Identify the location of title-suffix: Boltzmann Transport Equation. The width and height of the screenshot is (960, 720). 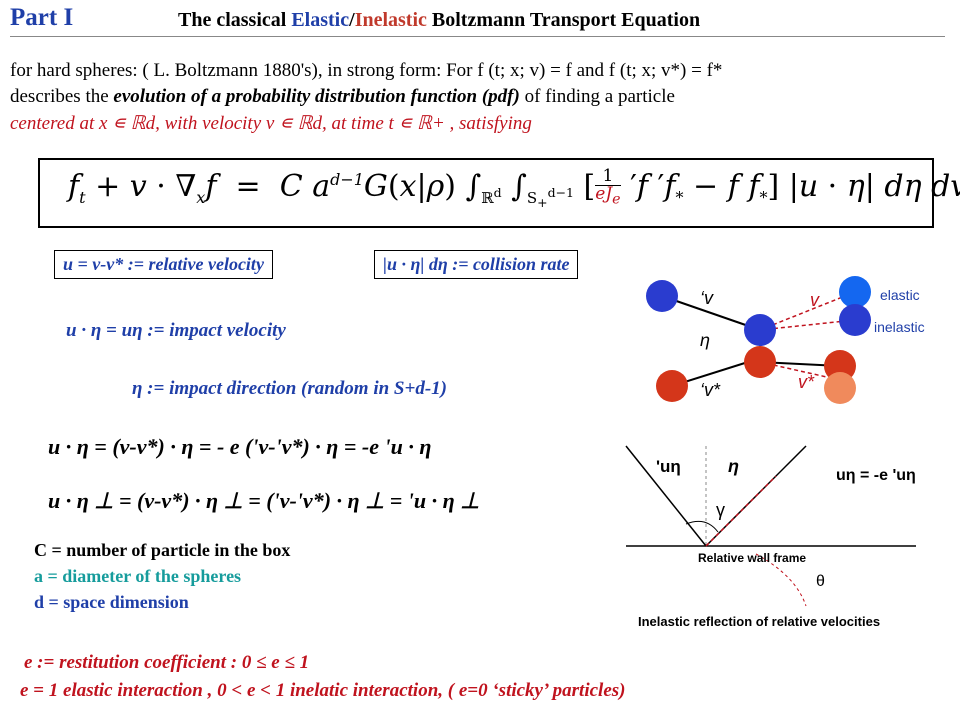
(563, 20).